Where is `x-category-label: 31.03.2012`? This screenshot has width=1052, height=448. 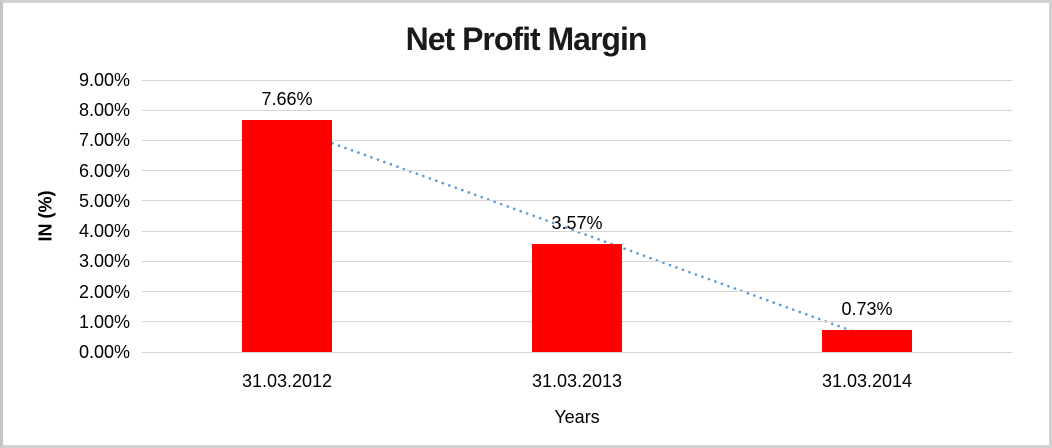
x-category-label: 31.03.2012 is located at coordinates (287, 381).